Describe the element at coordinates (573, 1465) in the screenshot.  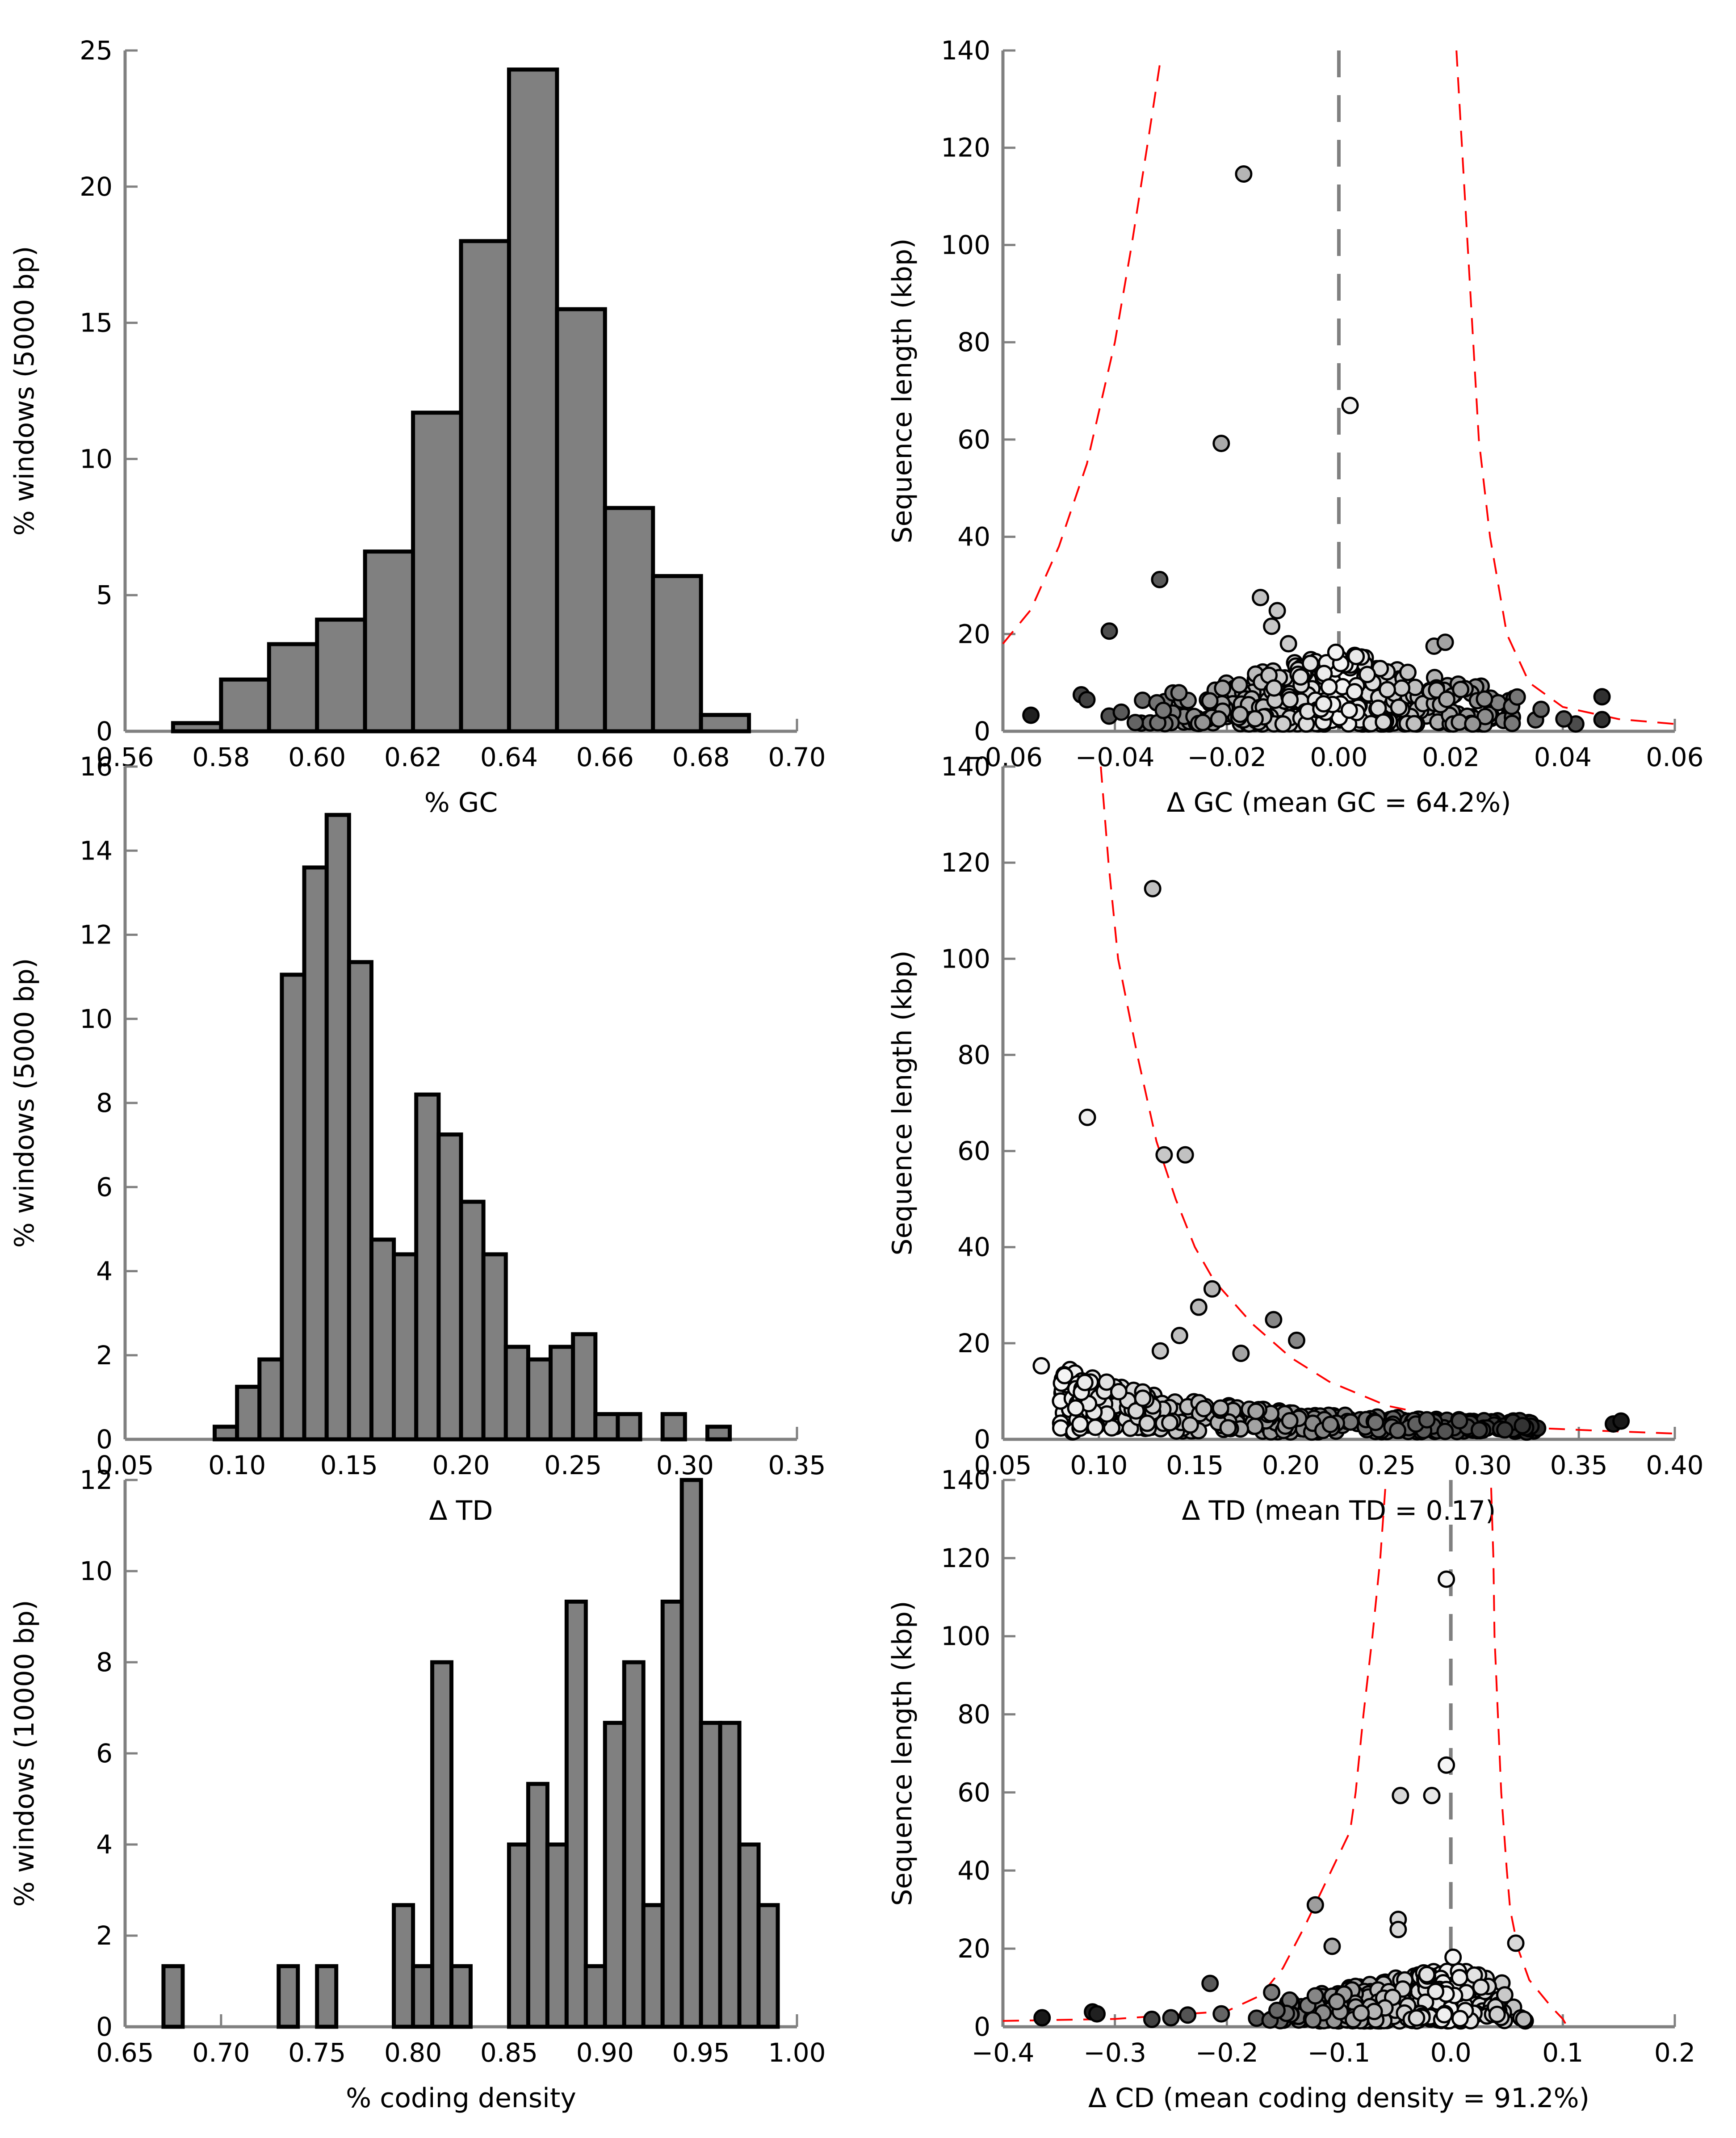
I see `x-tick-label: 0.25` at that location.